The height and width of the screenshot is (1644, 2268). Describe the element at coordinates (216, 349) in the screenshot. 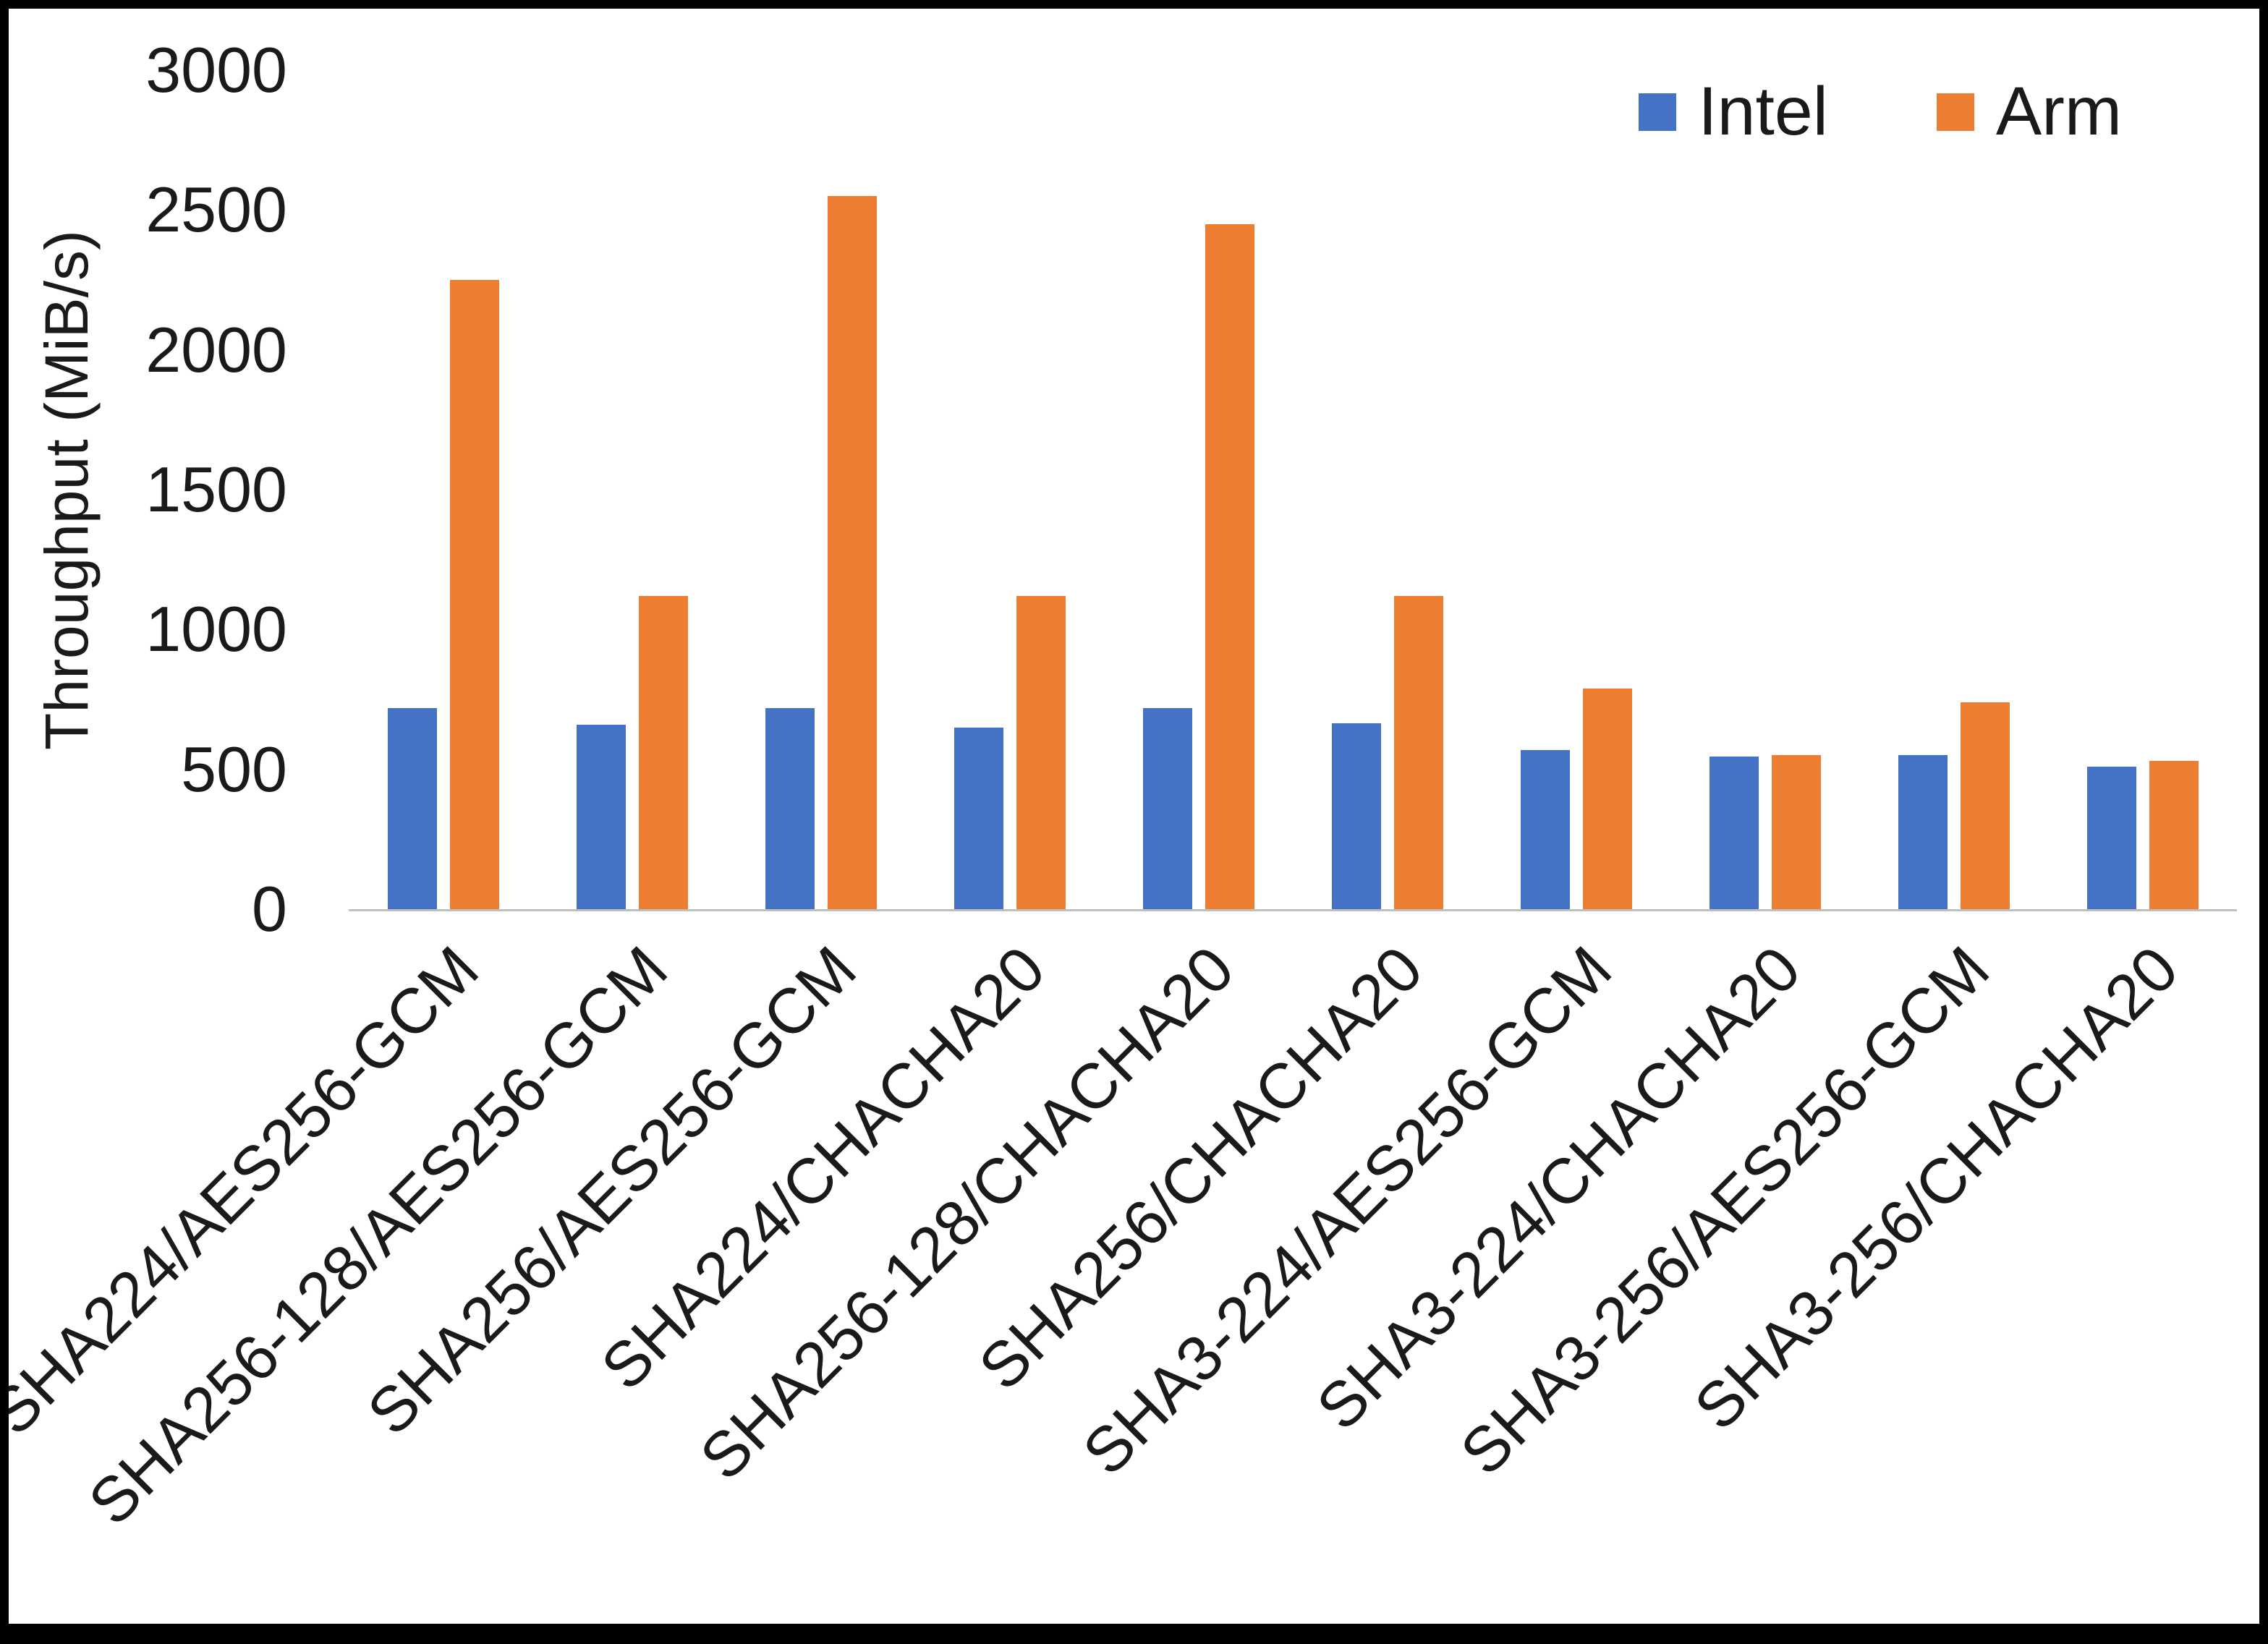

I see `y-tick-label: 2000` at that location.